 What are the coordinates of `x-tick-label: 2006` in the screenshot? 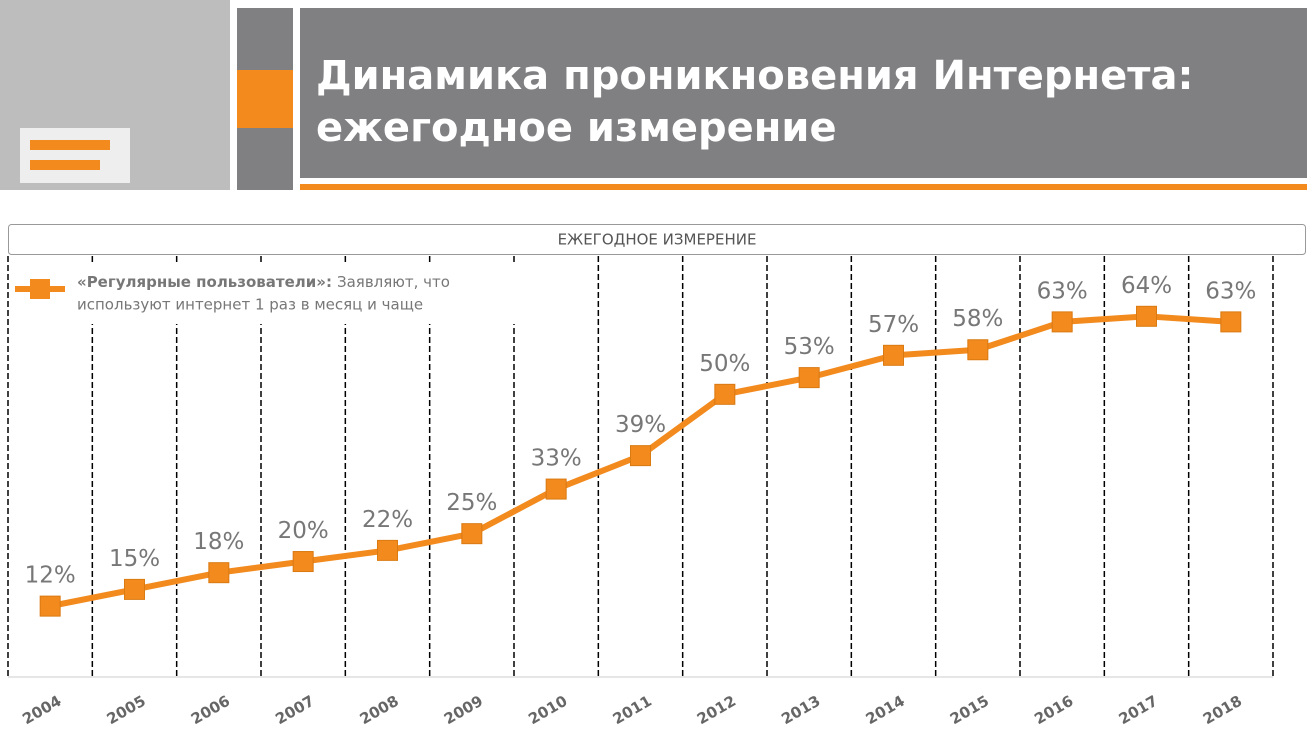 It's located at (210, 710).